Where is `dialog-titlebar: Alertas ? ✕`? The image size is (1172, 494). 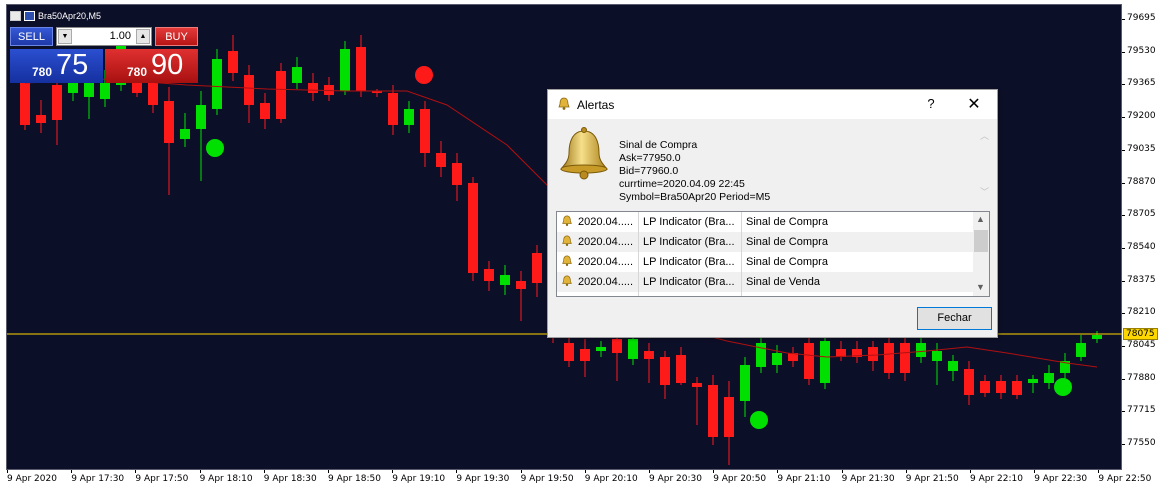 dialog-titlebar: Alertas ? ✕ is located at coordinates (772, 104).